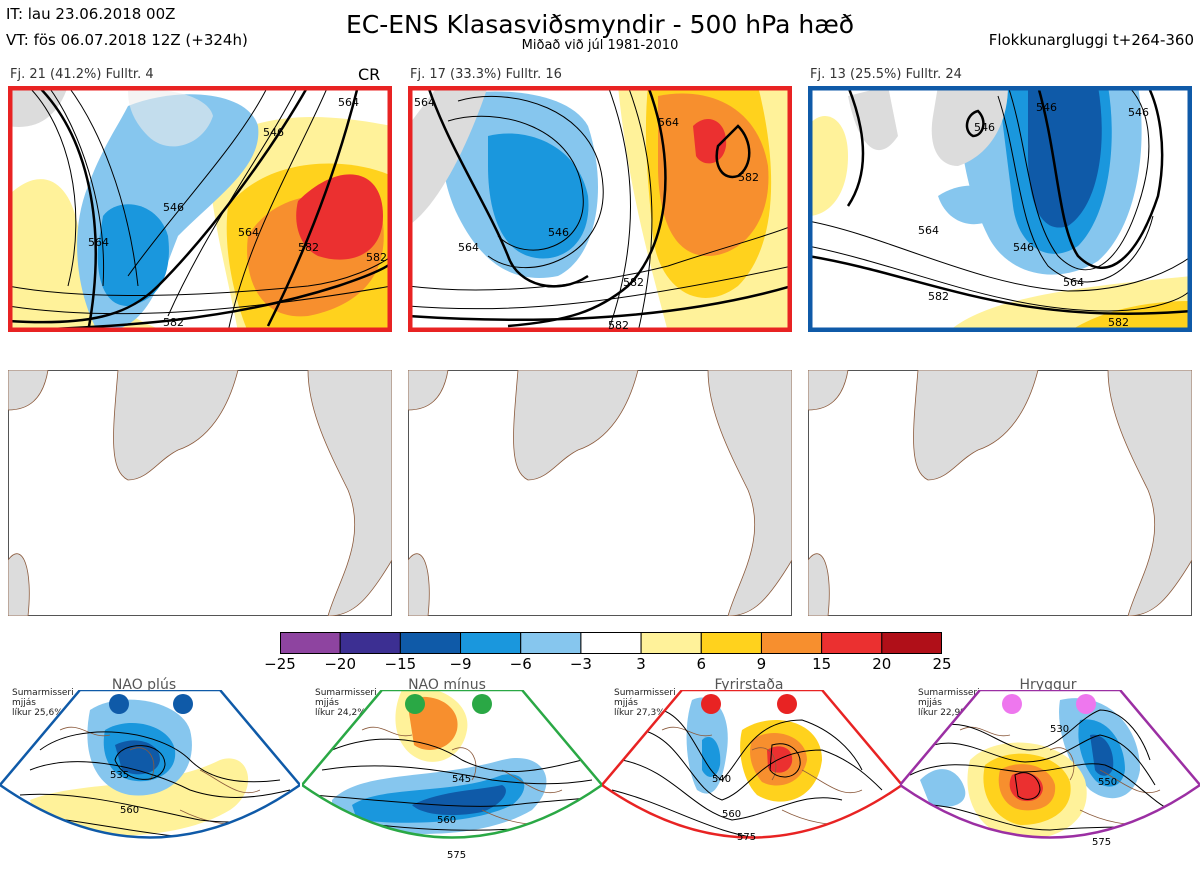  What do you see at coordinates (150, 764) in the screenshot?
I see `regime-1-map: 535 560` at bounding box center [150, 764].